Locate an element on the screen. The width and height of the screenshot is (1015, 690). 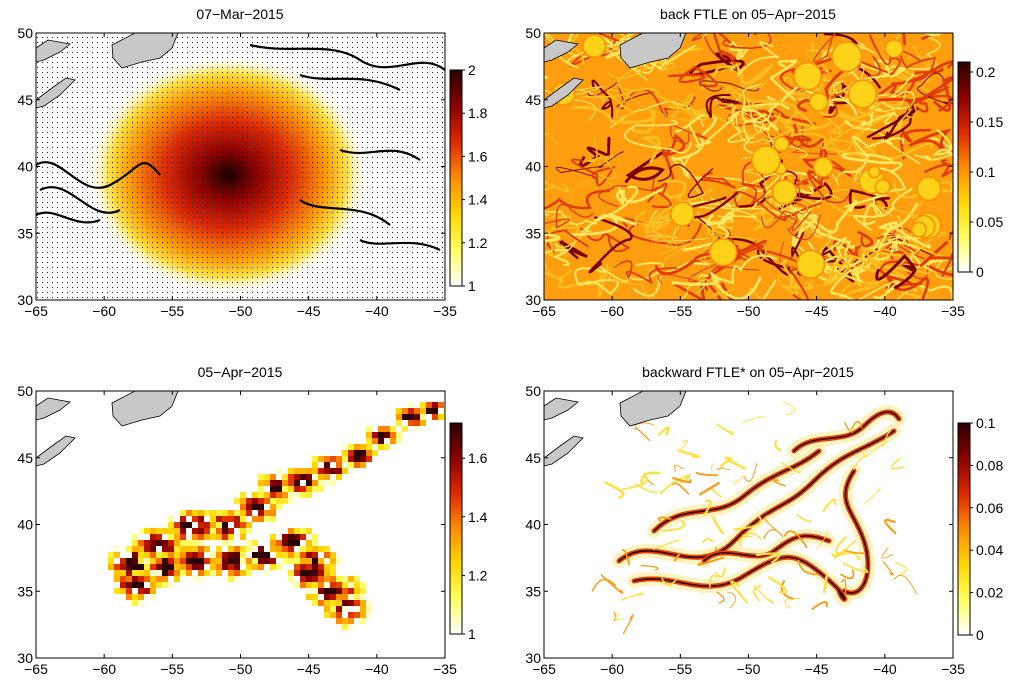
x-tick-label: −60 is located at coordinates (104, 311).